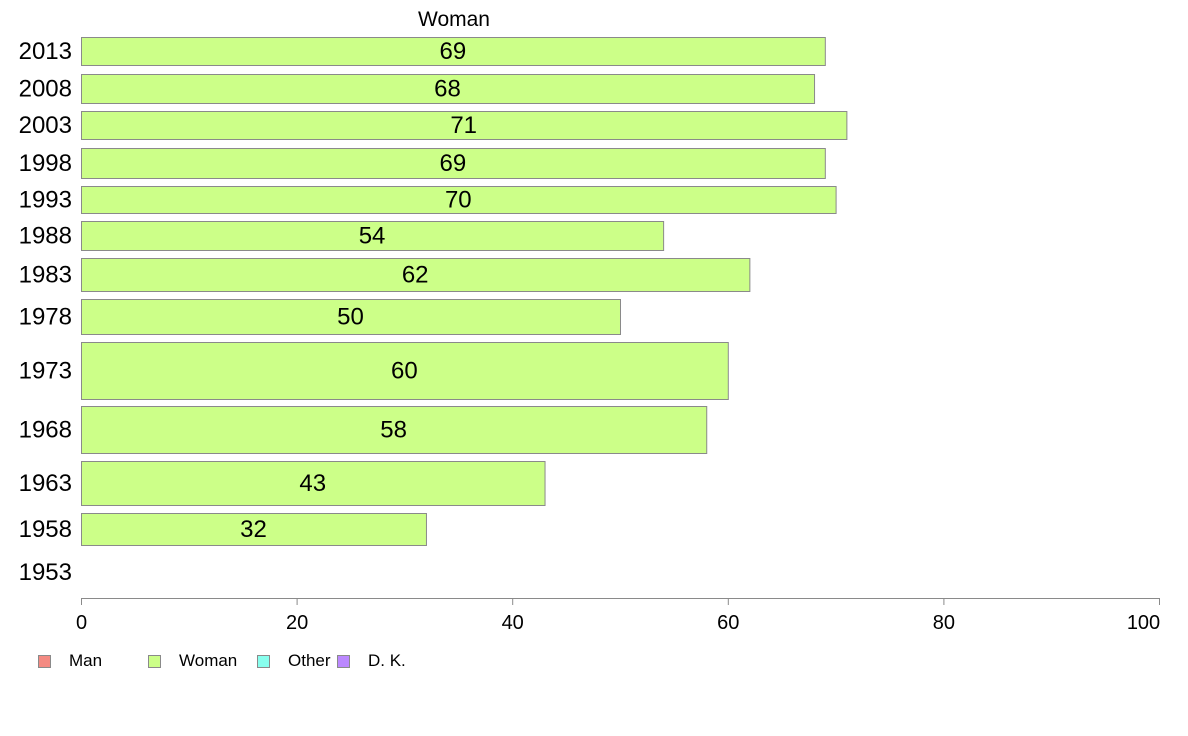 The width and height of the screenshot is (1188, 736). What do you see at coordinates (297, 623) in the screenshot?
I see `x-tick-label: 20` at bounding box center [297, 623].